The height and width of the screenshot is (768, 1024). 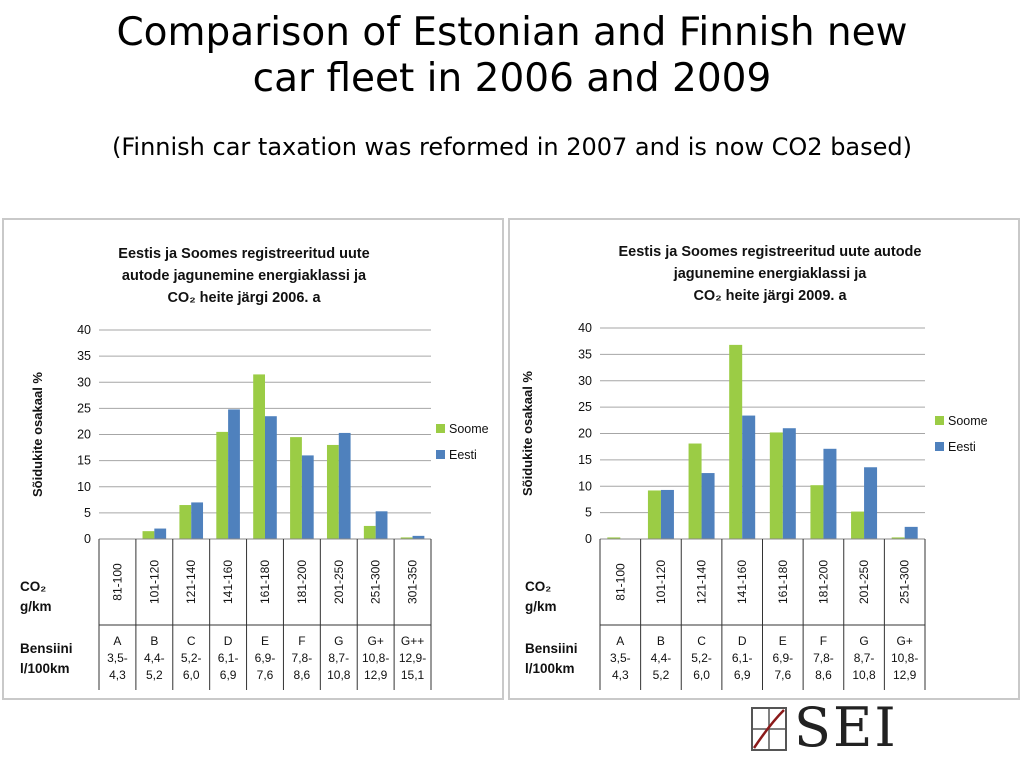 I want to click on consumption-label: 12,9, so click(x=376, y=675).